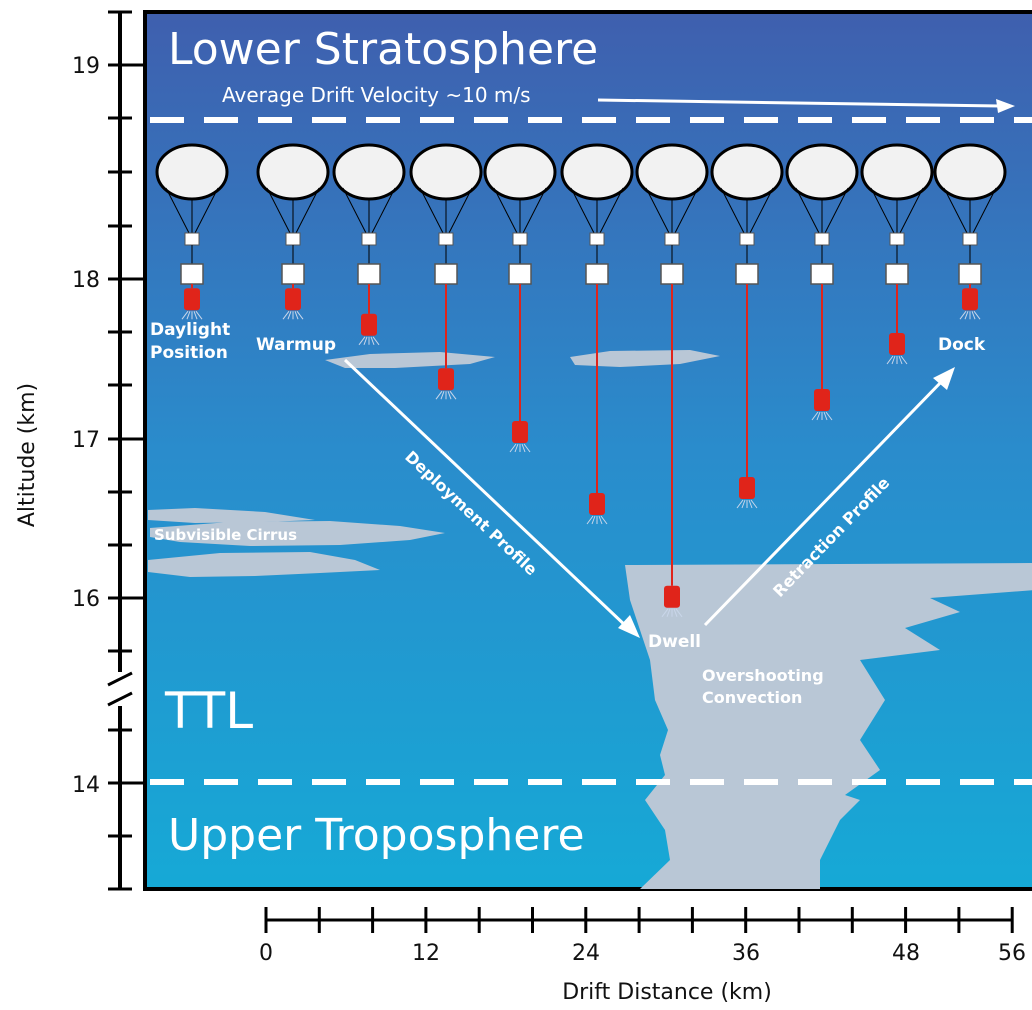 This screenshot has height=1010, width=1032. Describe the element at coordinates (486, 494) in the screenshot. I see `deployment-profile-arrow` at that location.